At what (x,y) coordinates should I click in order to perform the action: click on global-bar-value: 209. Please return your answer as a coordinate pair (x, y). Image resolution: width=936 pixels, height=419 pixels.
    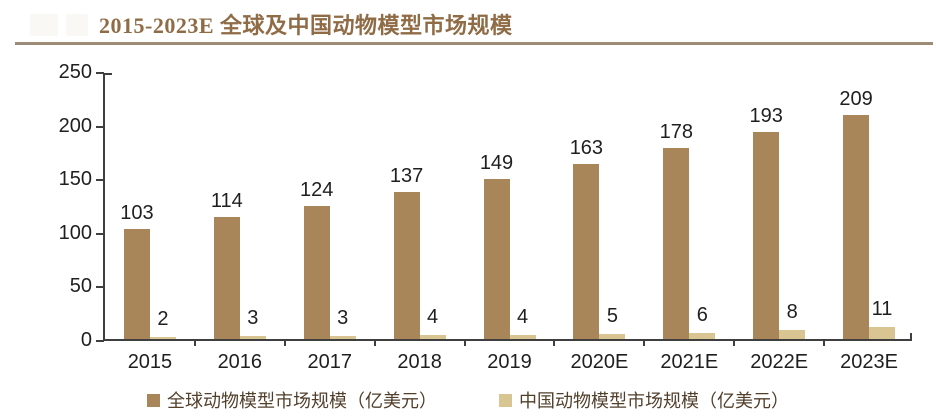
    Looking at the image, I should click on (856, 98).